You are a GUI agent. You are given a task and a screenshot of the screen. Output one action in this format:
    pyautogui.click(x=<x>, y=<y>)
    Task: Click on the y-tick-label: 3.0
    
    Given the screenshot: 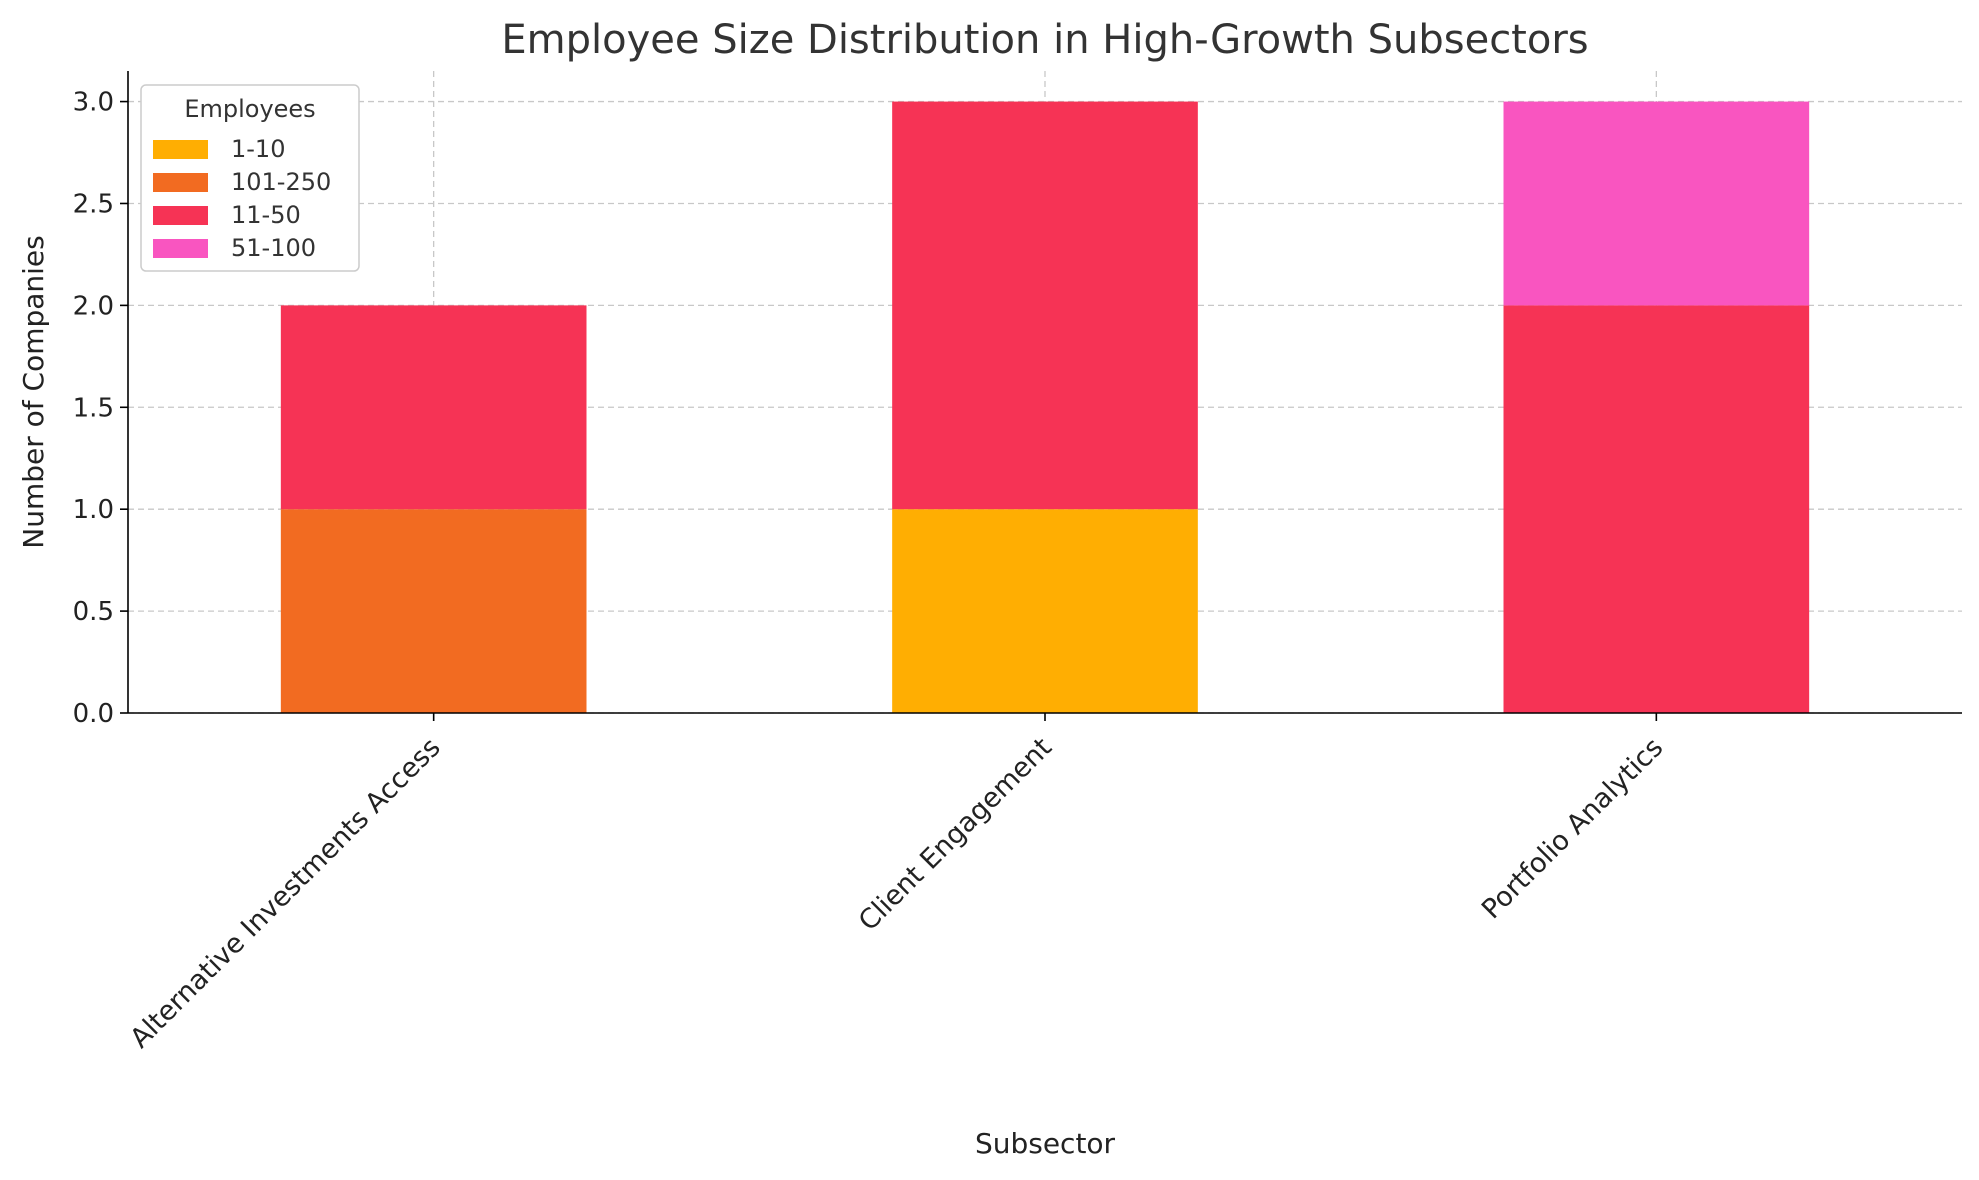 What is the action you would take?
    pyautogui.click(x=93, y=103)
    